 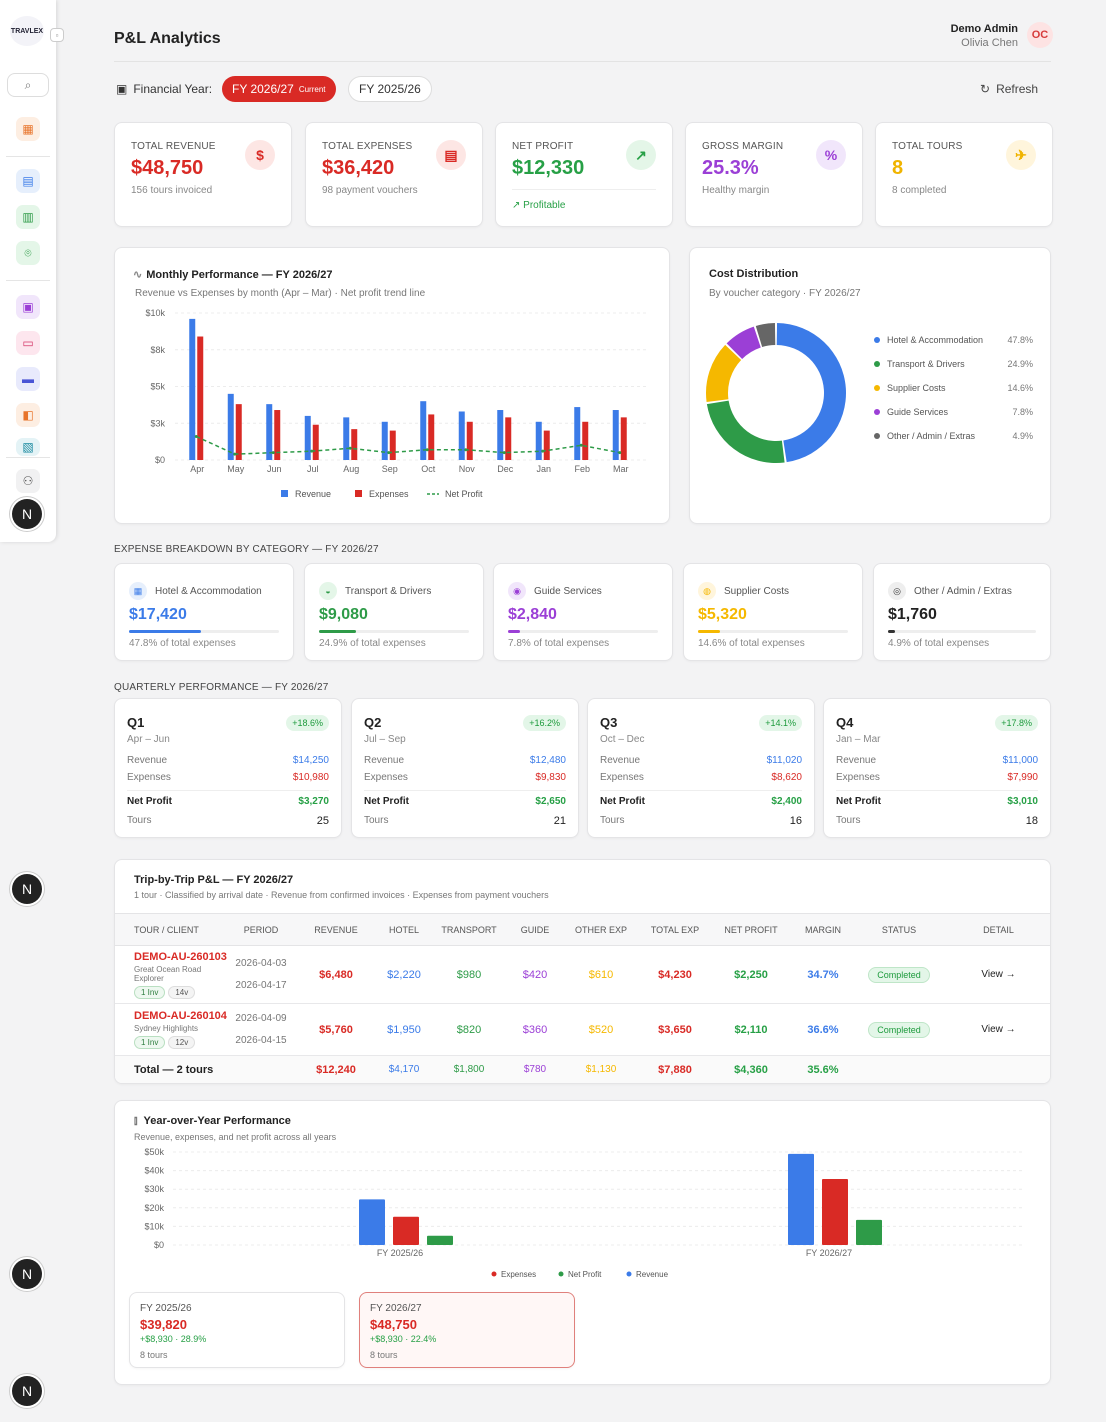 I want to click on arrow-right-icon: →, so click(x=1010, y=974).